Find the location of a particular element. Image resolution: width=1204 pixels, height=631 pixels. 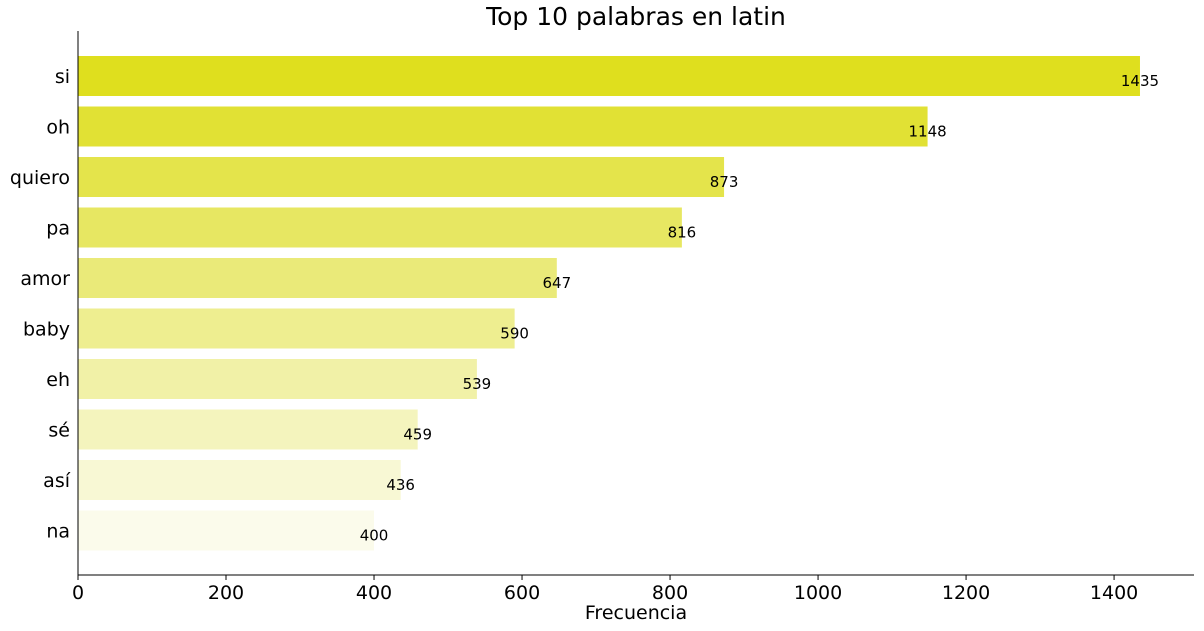

x-tick-label: 800 is located at coordinates (670, 593).